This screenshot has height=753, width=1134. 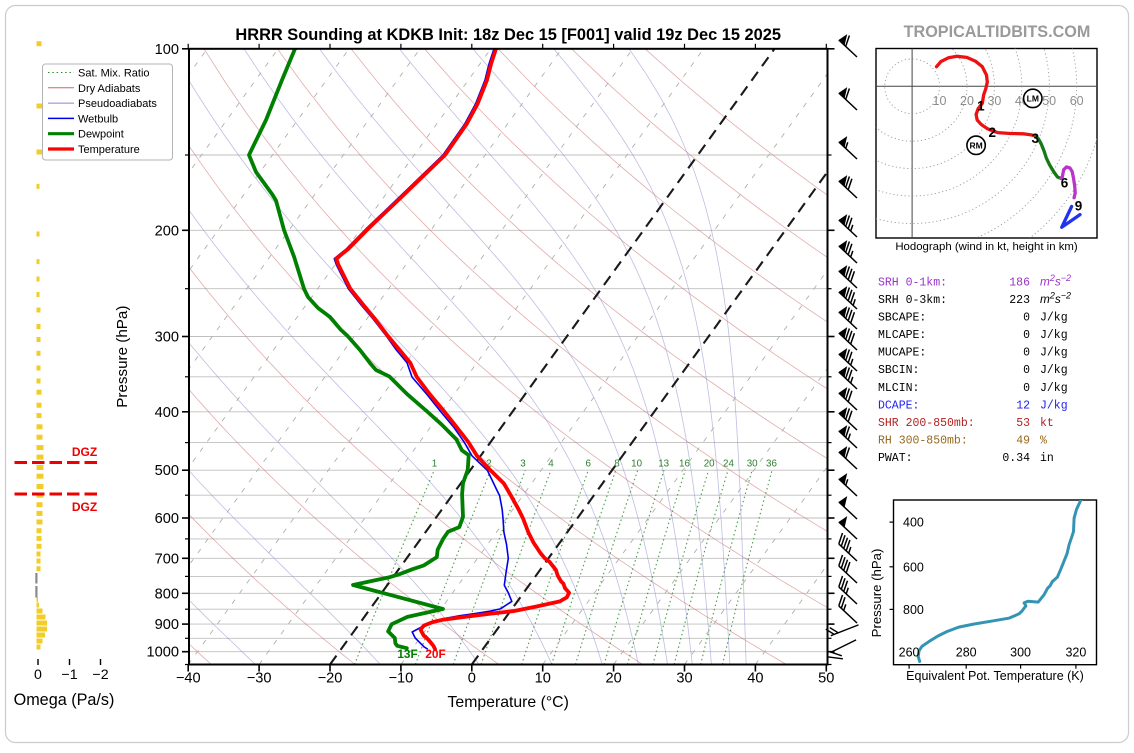 What do you see at coordinates (1077, 101) in the screenshot?
I see `svg-text: 60` at bounding box center [1077, 101].